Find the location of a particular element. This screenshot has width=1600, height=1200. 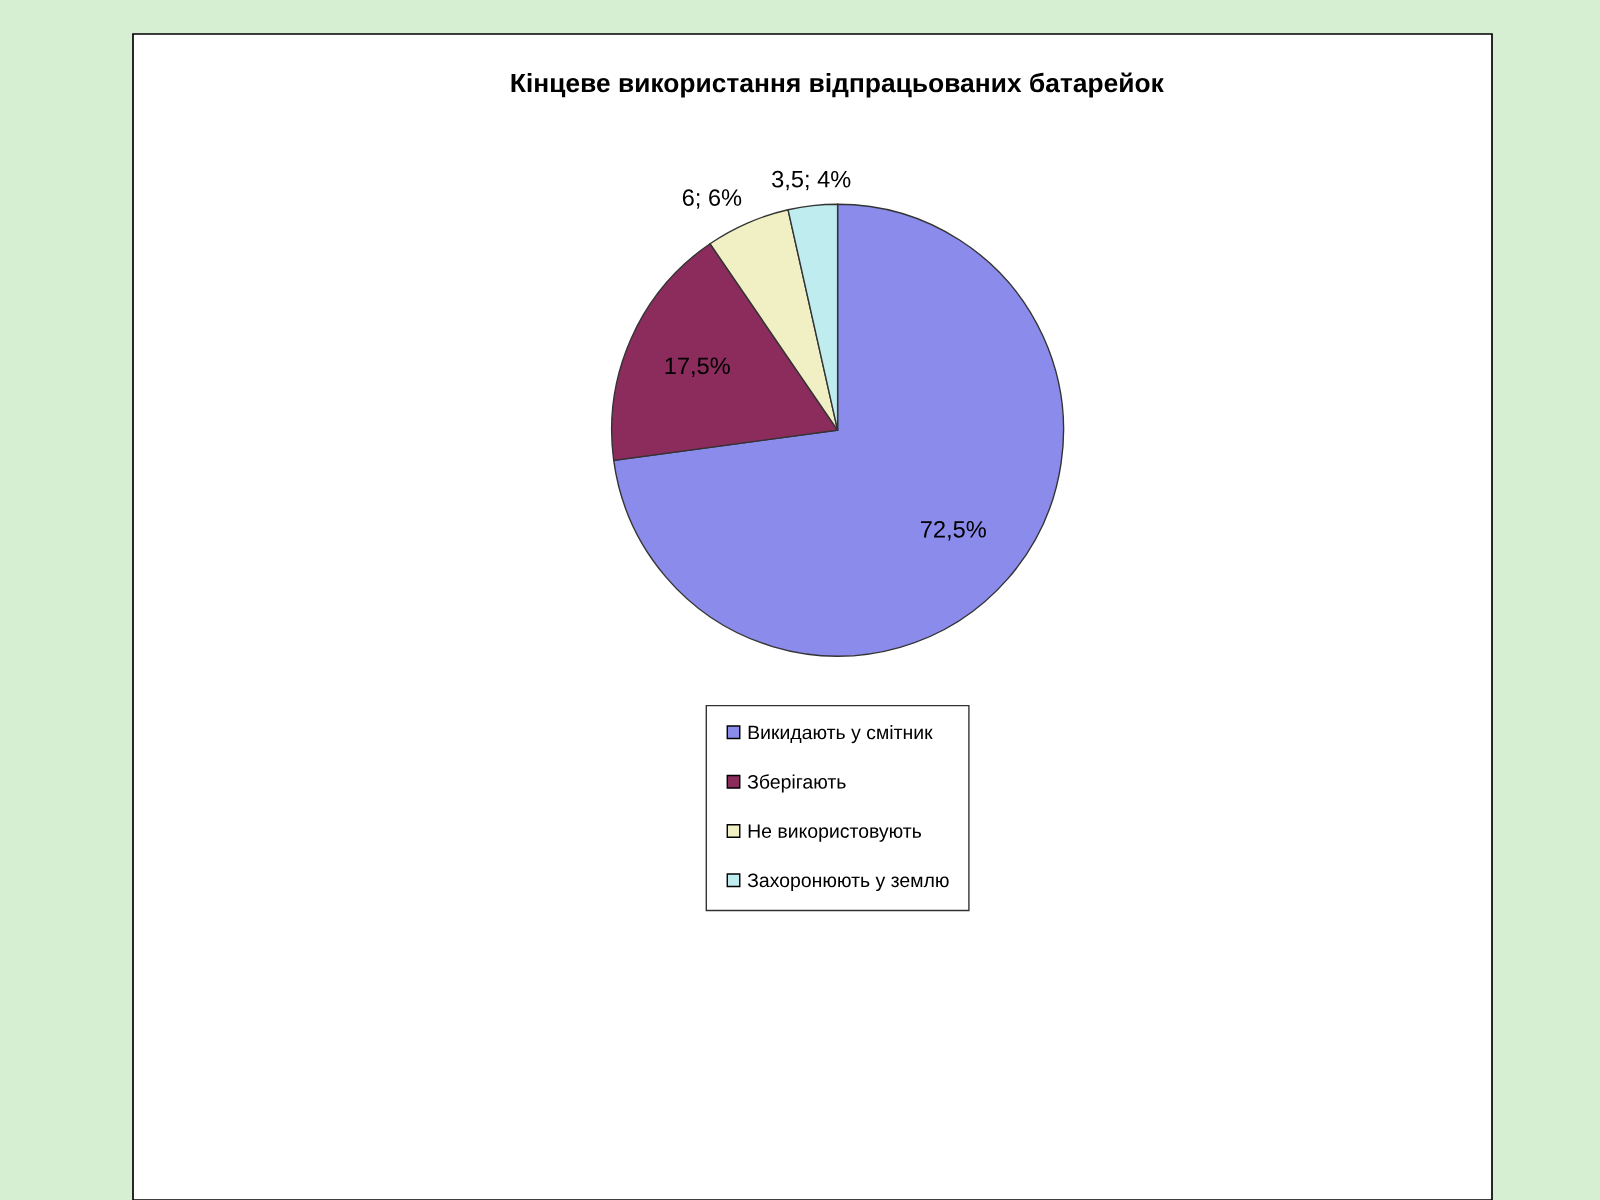

legend-label: Викидають у смітник is located at coordinates (840, 734).